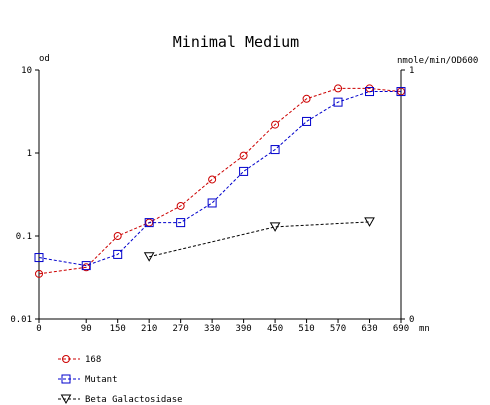  I want to click on legend: 168 Mutant Beta Galactosidase, so click(120, 380).